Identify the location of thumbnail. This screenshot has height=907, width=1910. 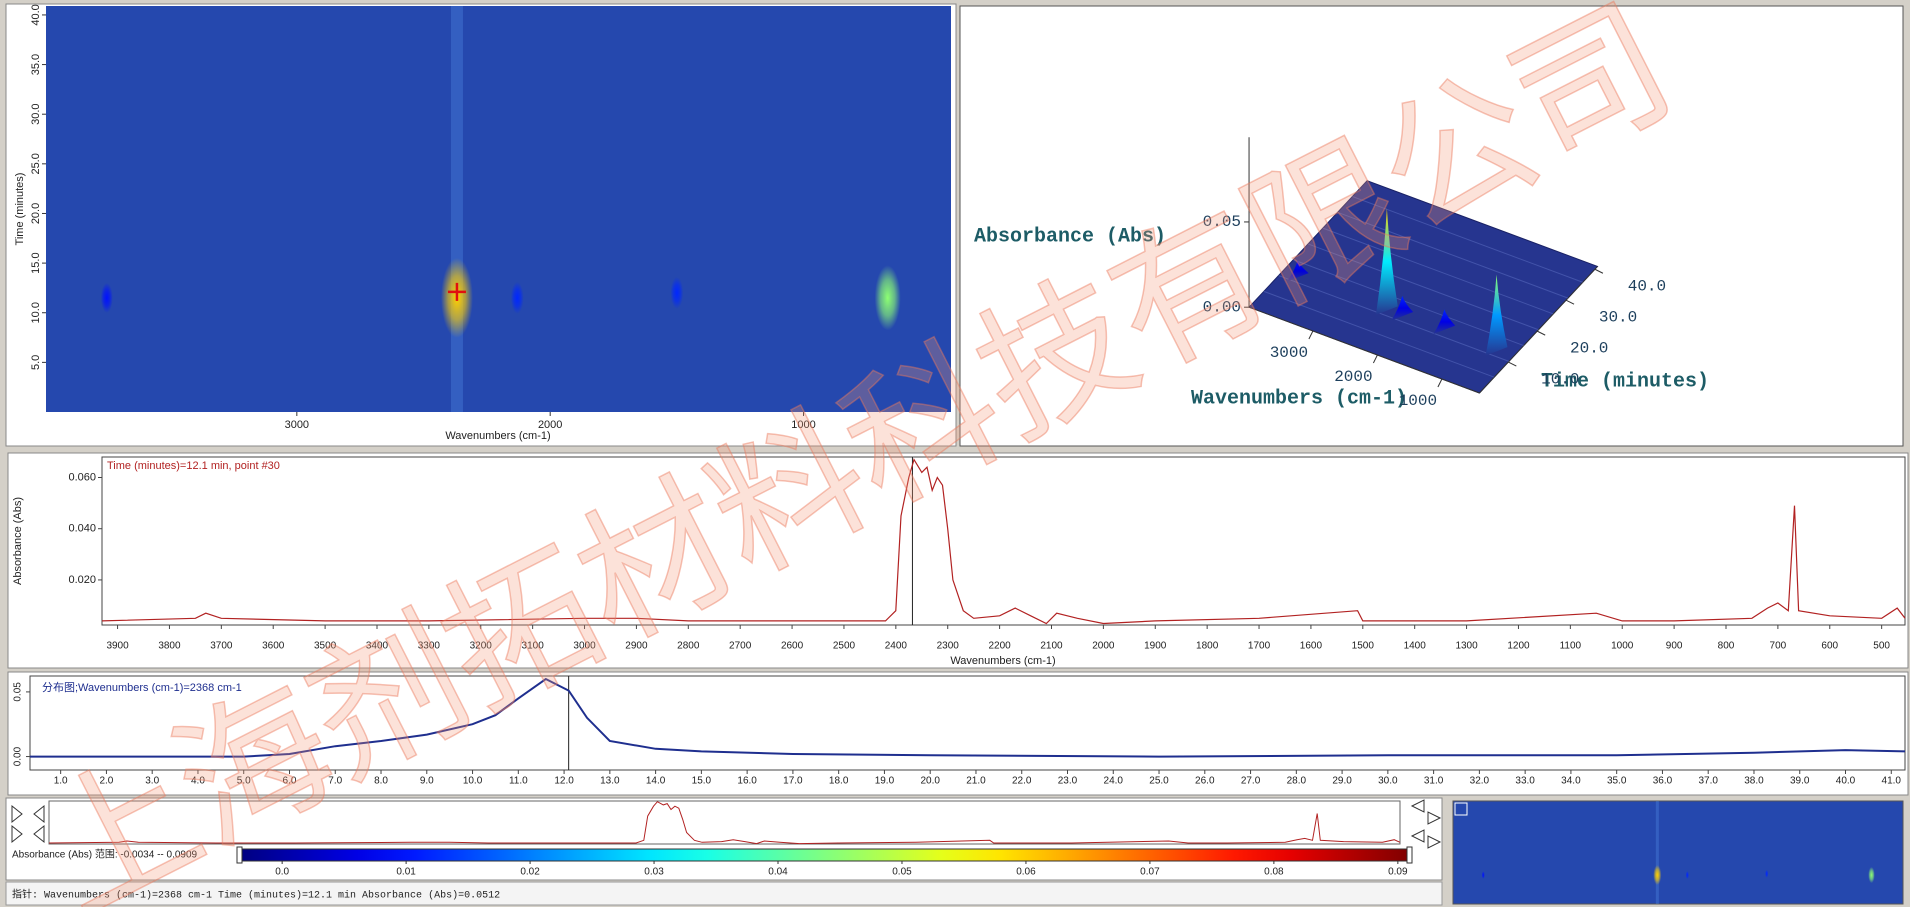
(1678, 852).